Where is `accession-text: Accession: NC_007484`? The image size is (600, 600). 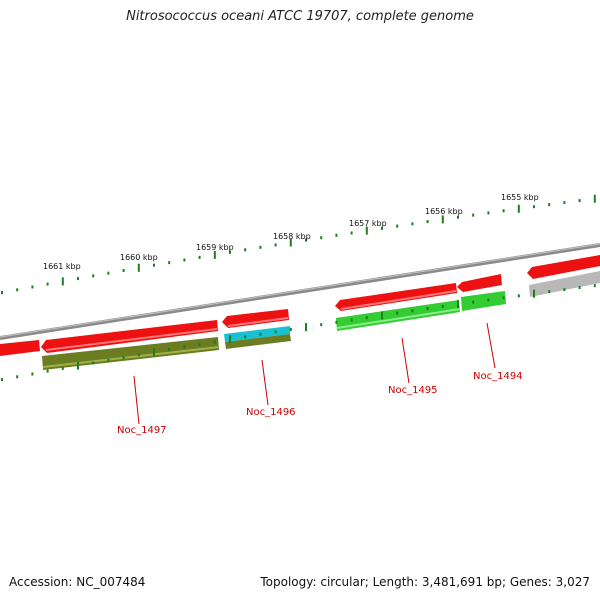
accession-text: Accession: NC_007484 is located at coordinates (77, 582).